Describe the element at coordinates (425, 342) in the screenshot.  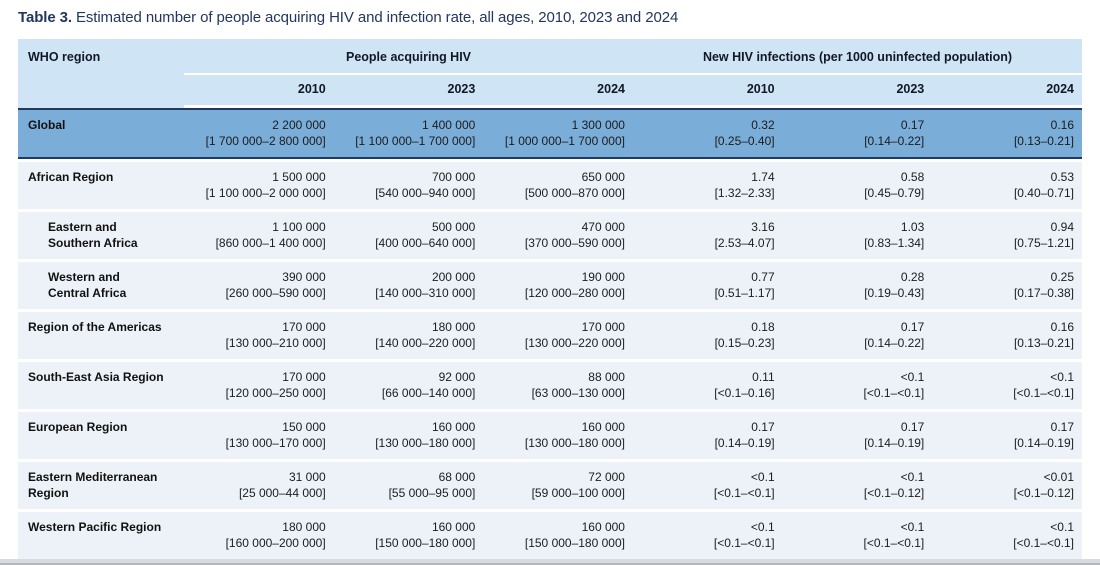
I see `uncertainty-range: [140 000–220 000]` at that location.